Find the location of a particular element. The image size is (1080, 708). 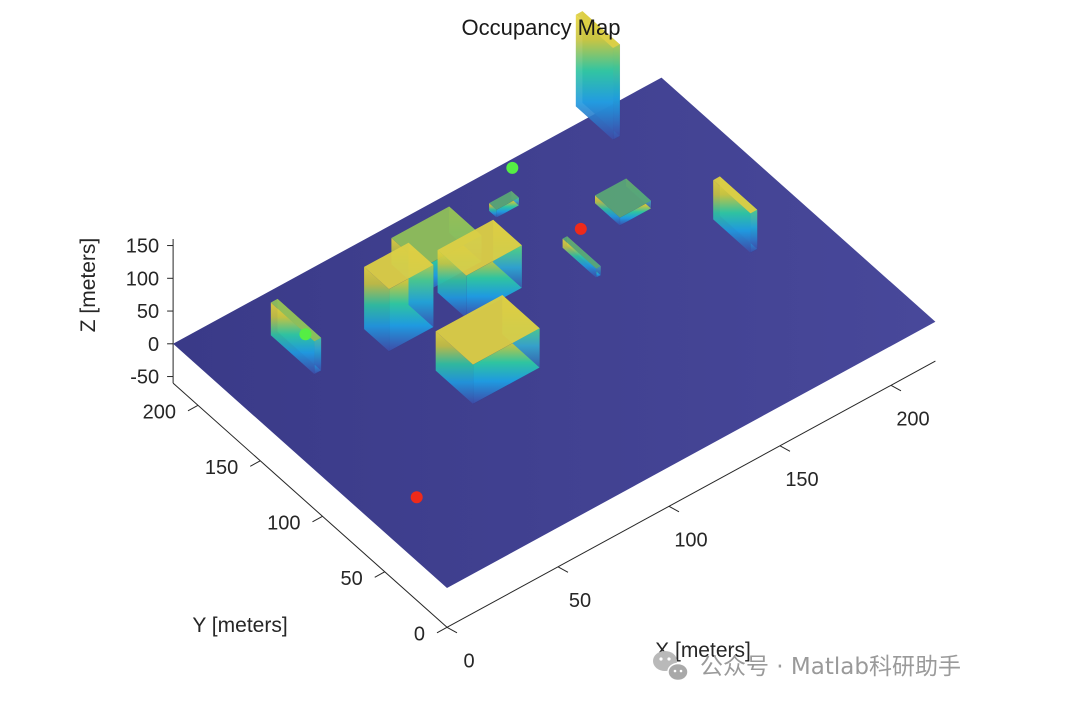

y-axis-line is located at coordinates (310, 505).